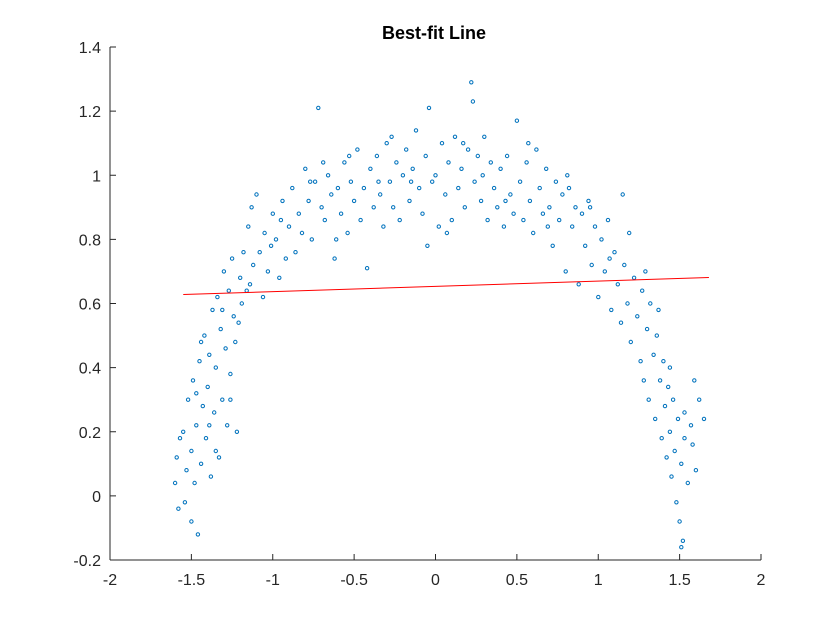 The height and width of the screenshot is (630, 840). Describe the element at coordinates (90, 369) in the screenshot. I see `y-tick-label: 0.4` at that location.